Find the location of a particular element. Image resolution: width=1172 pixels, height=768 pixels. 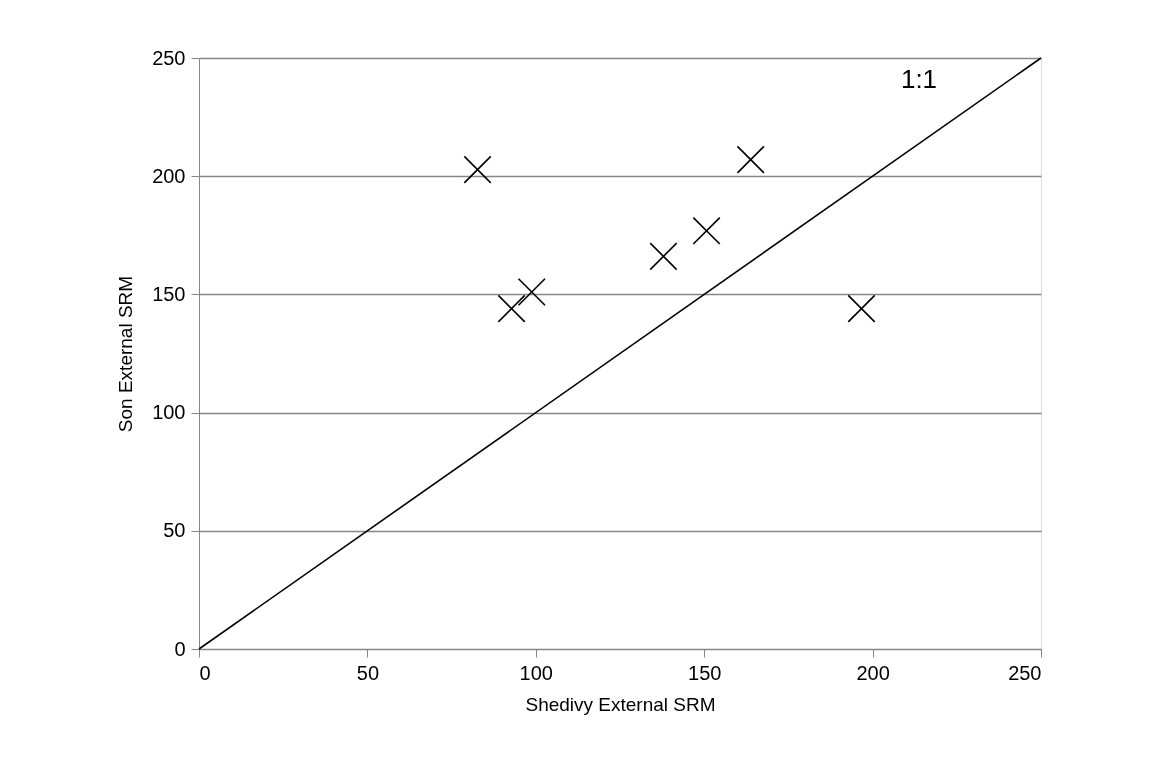

x-tick-label: 250 is located at coordinates (1025, 672).